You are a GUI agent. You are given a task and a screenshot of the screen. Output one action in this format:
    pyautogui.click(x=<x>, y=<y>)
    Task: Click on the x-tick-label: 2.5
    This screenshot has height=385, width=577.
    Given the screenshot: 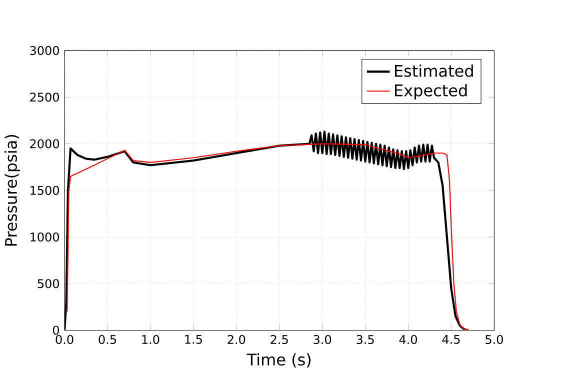 What is the action you would take?
    pyautogui.click(x=279, y=339)
    